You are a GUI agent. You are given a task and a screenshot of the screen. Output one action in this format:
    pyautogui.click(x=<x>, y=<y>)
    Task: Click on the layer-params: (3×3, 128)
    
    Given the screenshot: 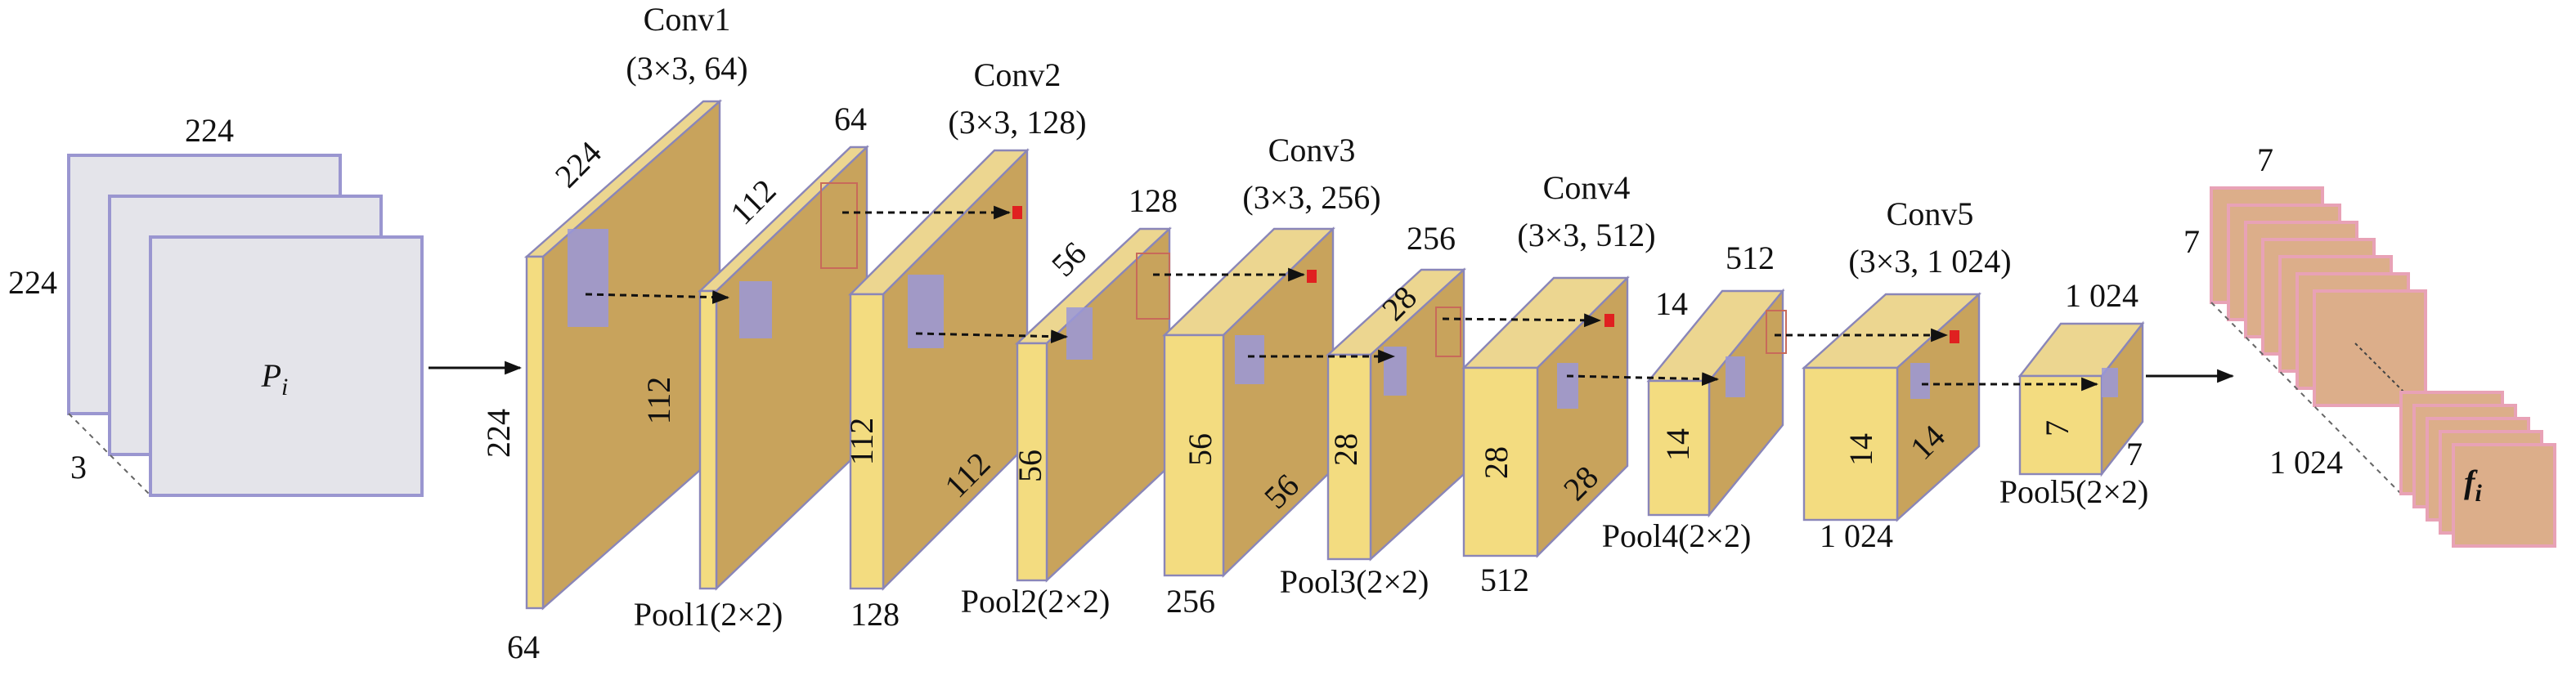 What is the action you would take?
    pyautogui.click(x=1017, y=122)
    